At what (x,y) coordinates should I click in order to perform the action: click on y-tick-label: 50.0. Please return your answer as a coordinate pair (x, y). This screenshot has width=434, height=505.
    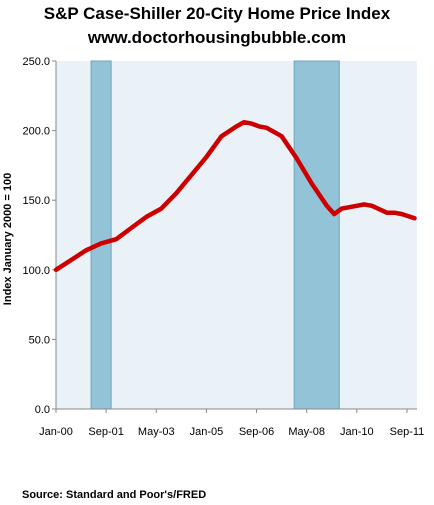
    Looking at the image, I should click on (39, 340).